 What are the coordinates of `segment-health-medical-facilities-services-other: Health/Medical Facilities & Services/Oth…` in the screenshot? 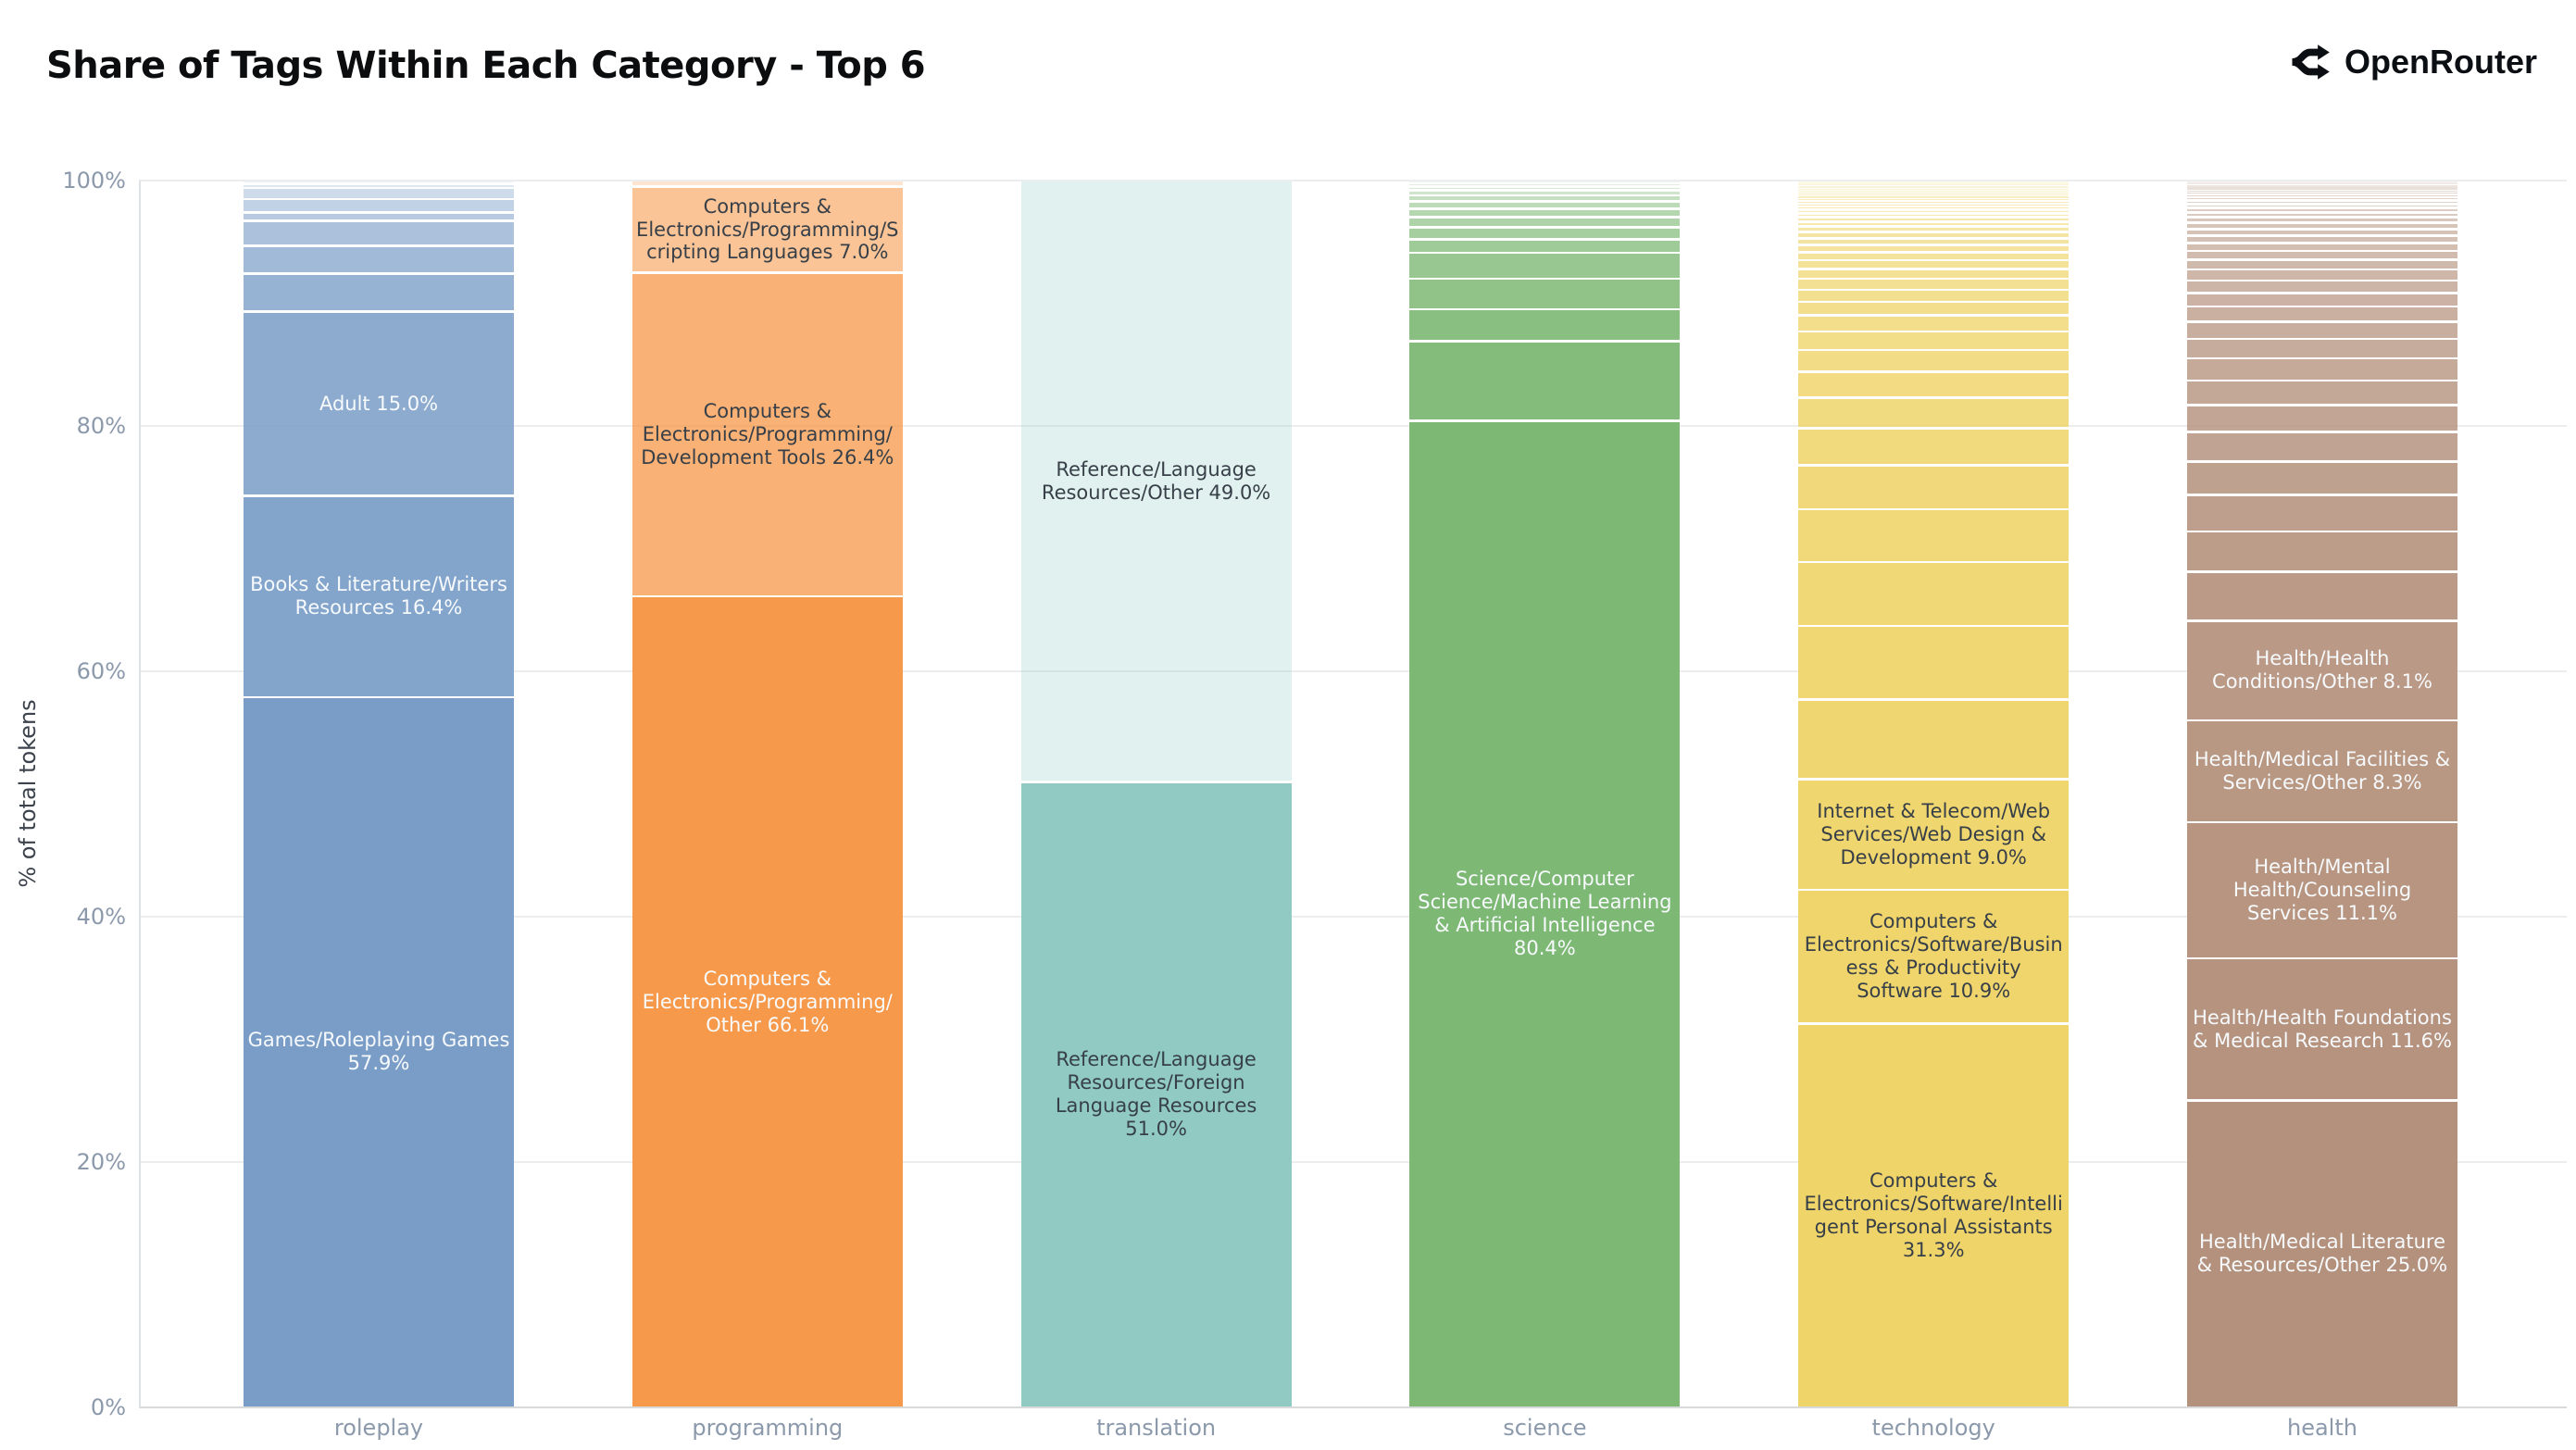 It's located at (2322, 771).